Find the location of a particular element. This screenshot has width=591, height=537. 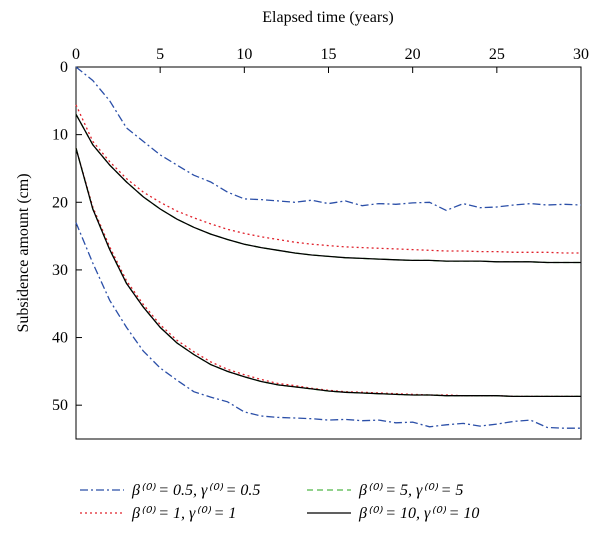

legend-label: β⁽⁰⁾ = 0.5, γ⁽⁰⁾ = 0.5 is located at coordinates (195, 490).